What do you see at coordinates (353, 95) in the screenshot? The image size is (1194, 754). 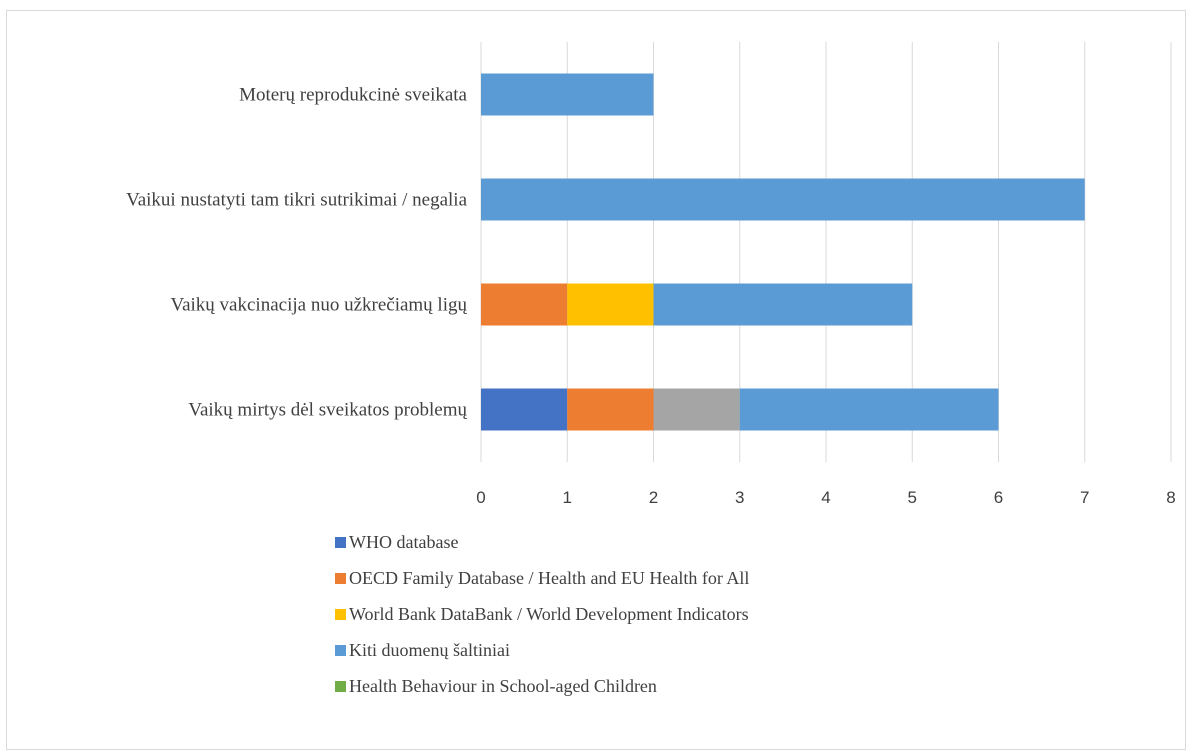 I see `category-label: Moterų reprodukcinė sveikata` at bounding box center [353, 95].